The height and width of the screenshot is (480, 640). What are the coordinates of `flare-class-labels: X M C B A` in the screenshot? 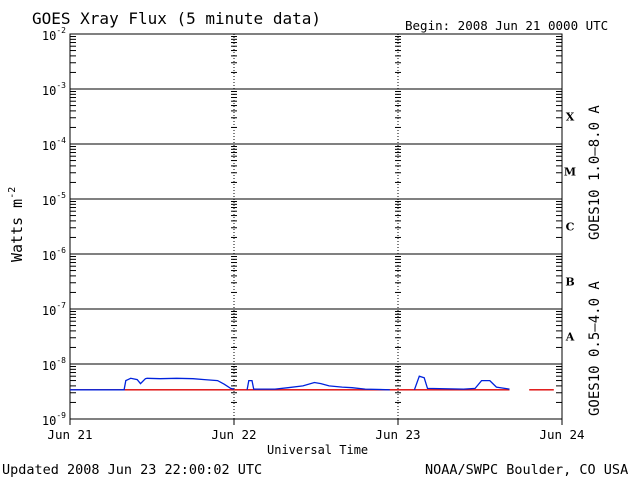 It's located at (570, 227).